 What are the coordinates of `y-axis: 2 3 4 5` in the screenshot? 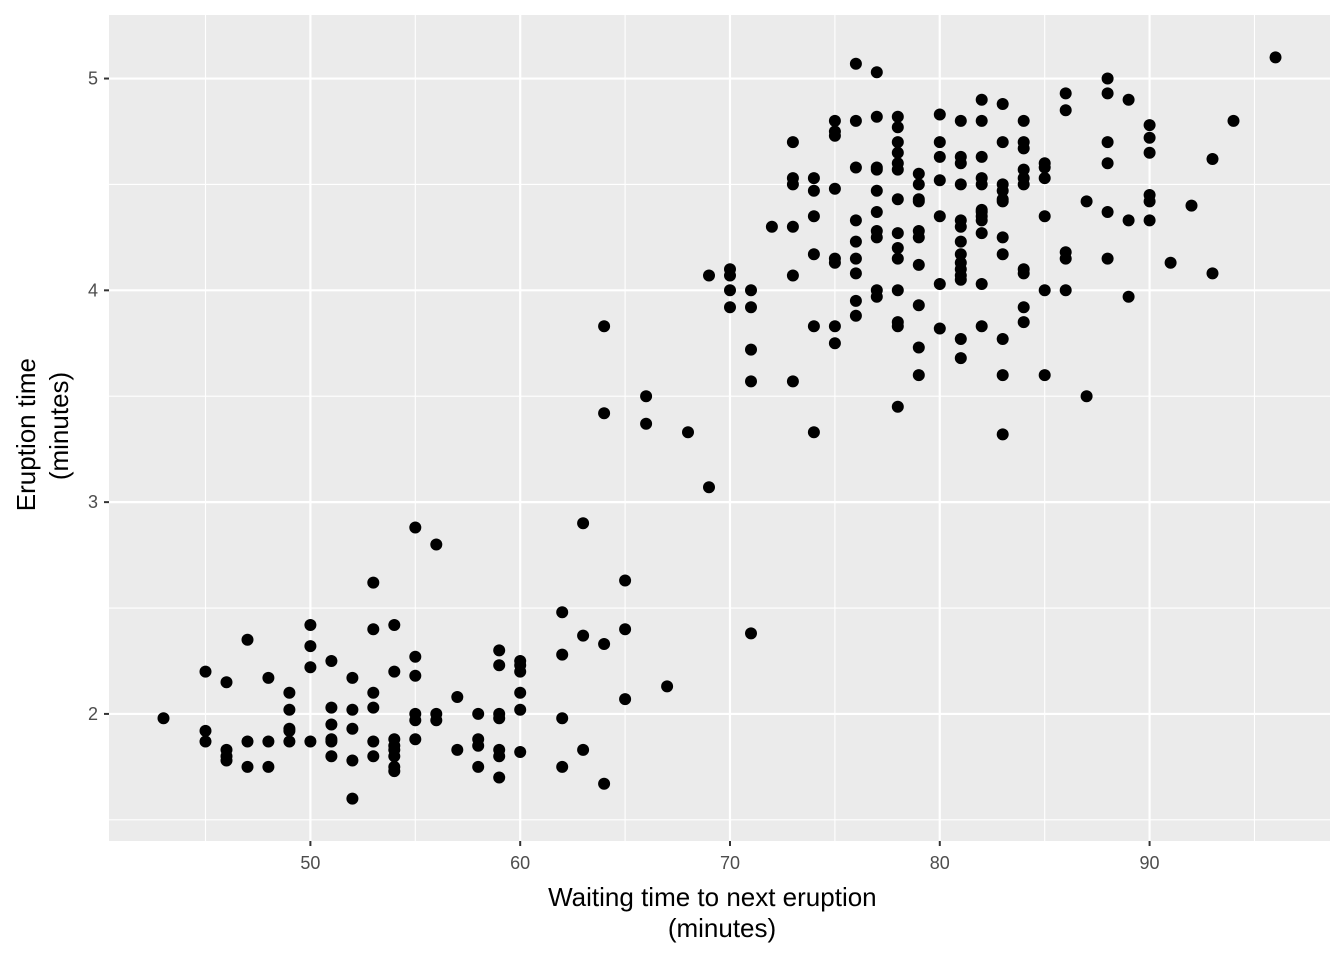 It's located at (98, 396).